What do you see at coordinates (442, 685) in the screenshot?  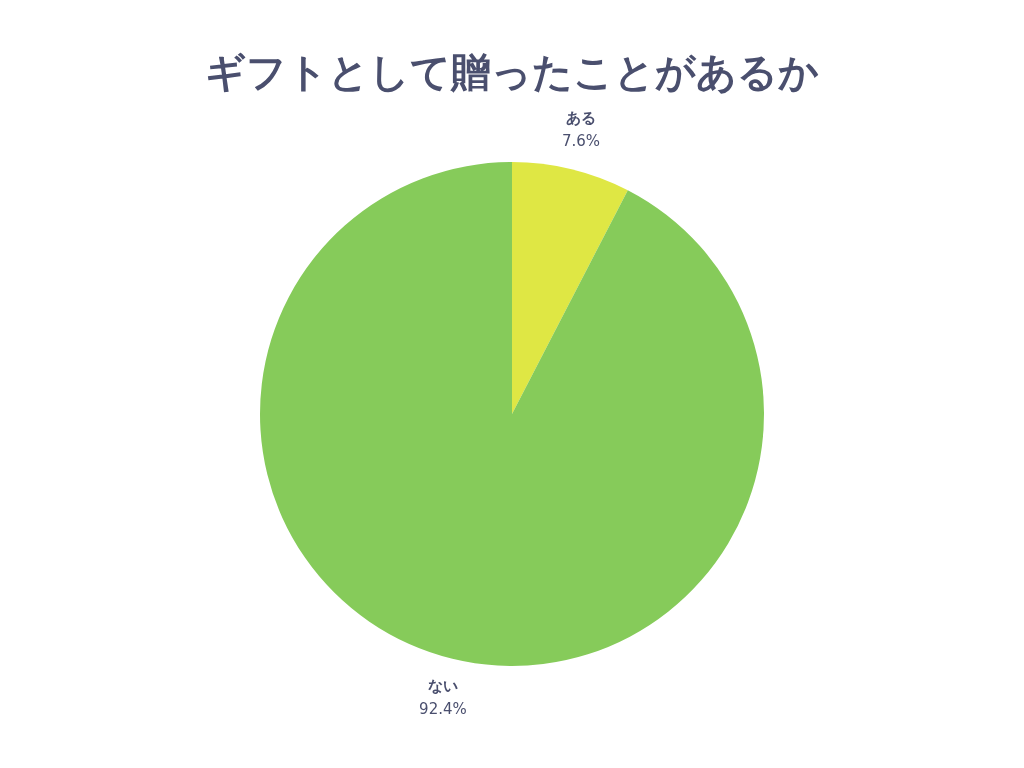 I see `slice-label: ない` at bounding box center [442, 685].